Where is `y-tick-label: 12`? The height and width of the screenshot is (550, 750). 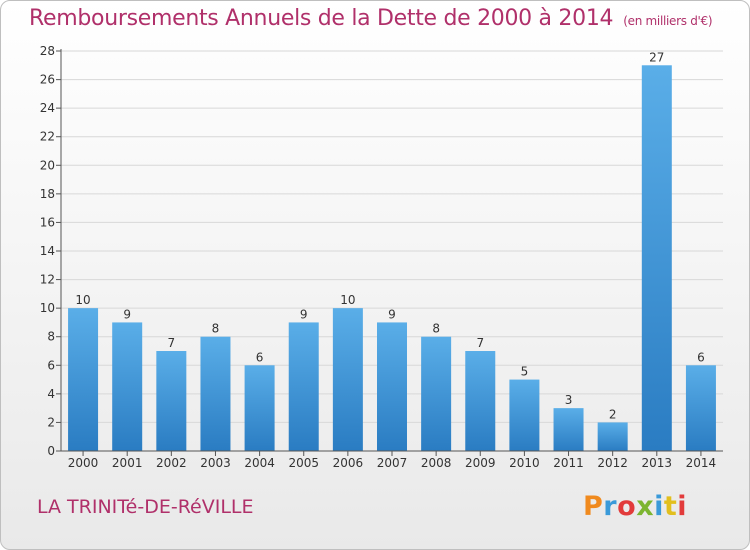 y-tick-label: 12 is located at coordinates (47, 280).